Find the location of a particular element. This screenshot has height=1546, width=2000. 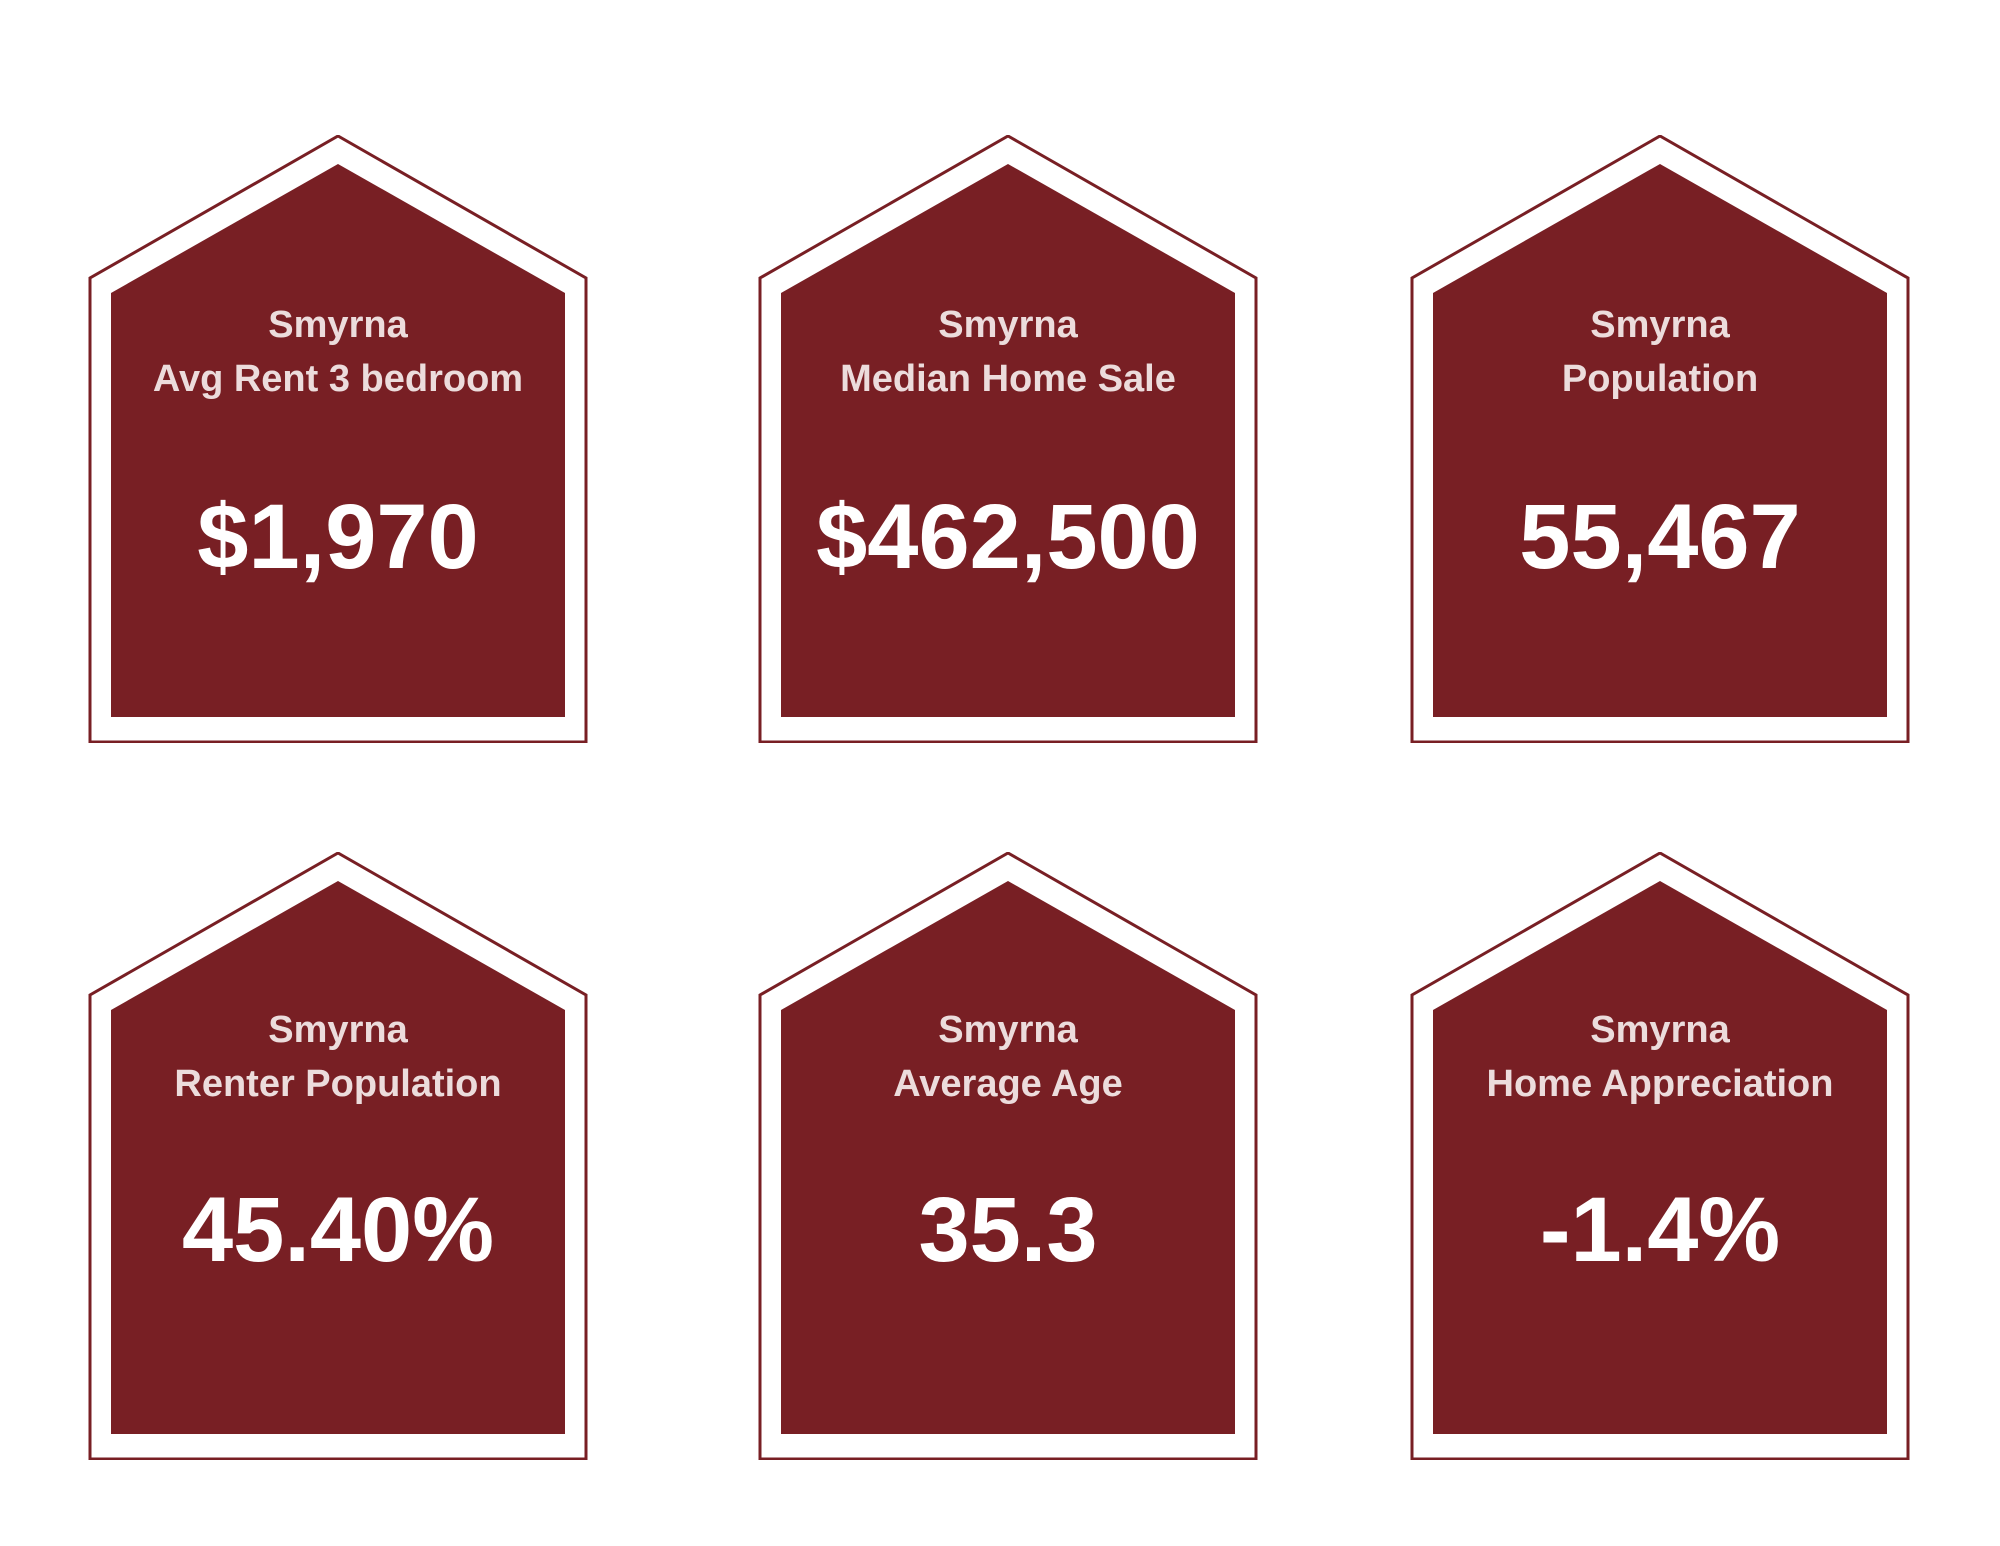

stat-card-value: 55,467 is located at coordinates (1660, 537).